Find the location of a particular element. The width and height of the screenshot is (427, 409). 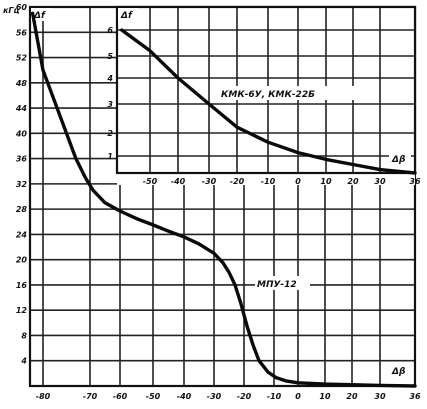

main-y-tick-5: 24 is located at coordinates (22, 234).